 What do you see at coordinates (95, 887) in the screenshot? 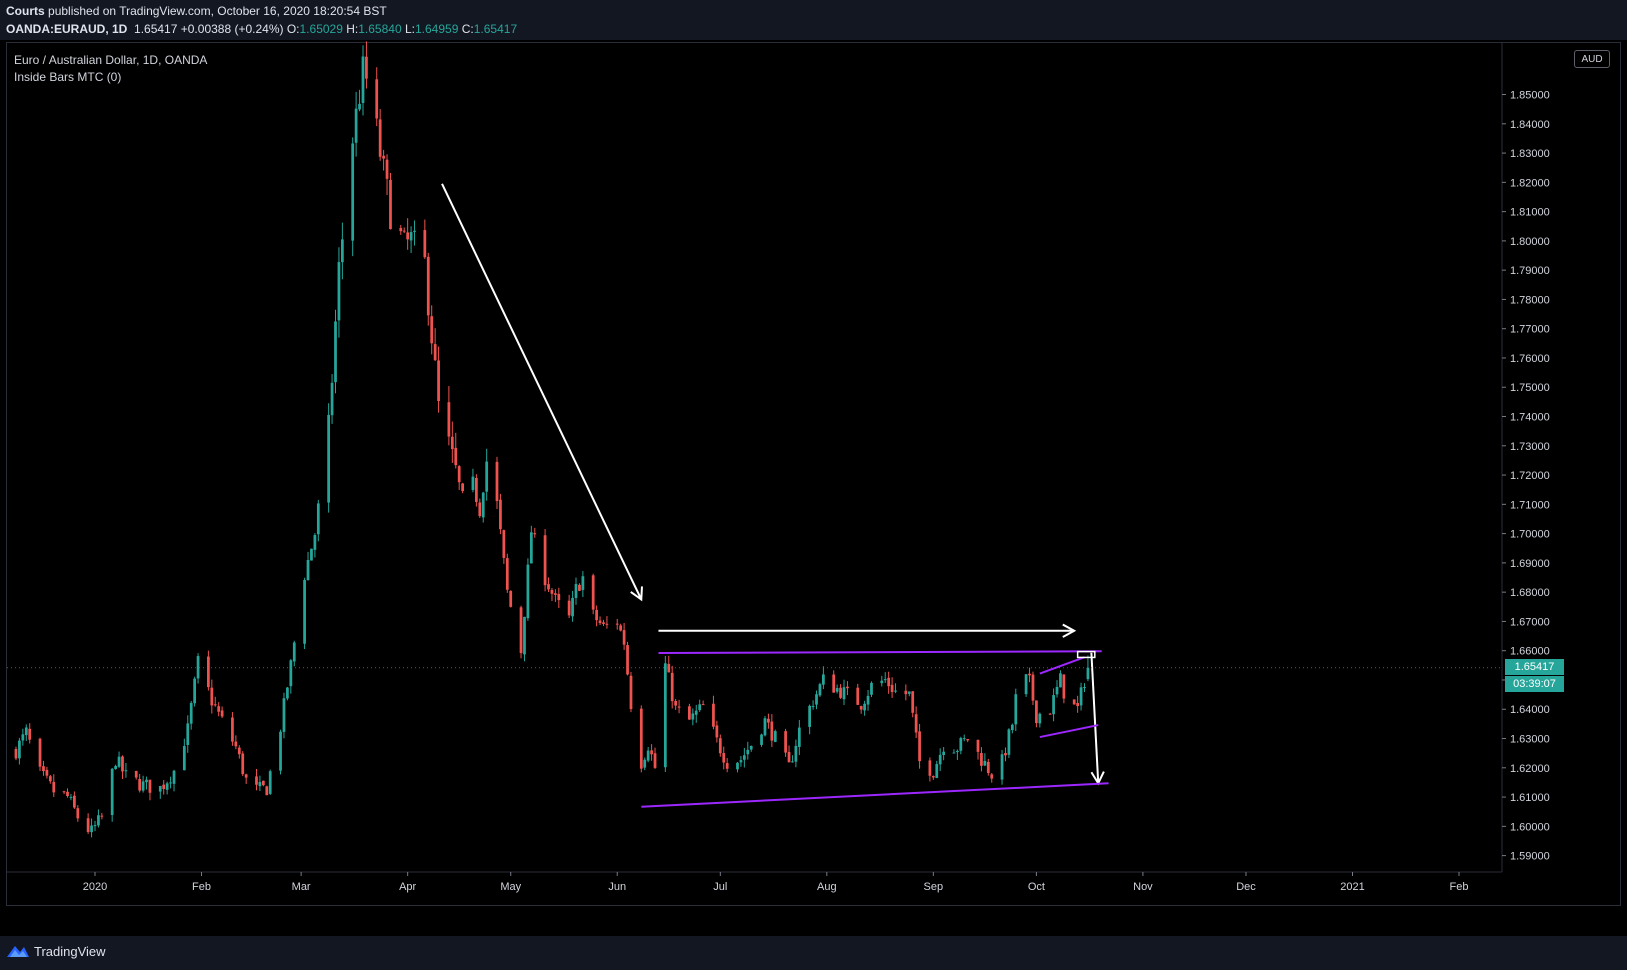
I see `time-tick-label: 2020` at bounding box center [95, 887].